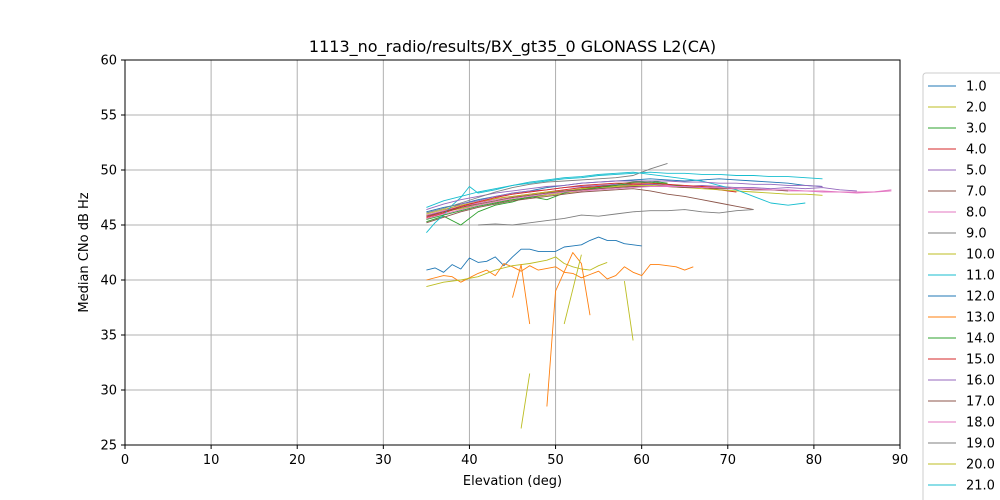 This screenshot has width=1000, height=500. I want to click on legend-label: 9.0, so click(976, 234).